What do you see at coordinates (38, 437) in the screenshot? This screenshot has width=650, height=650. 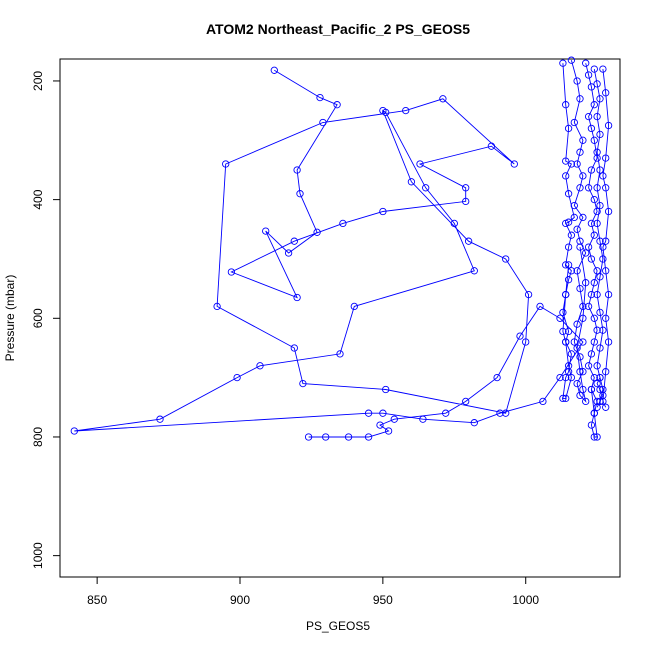 I see `y-tick-label: 800` at bounding box center [38, 437].